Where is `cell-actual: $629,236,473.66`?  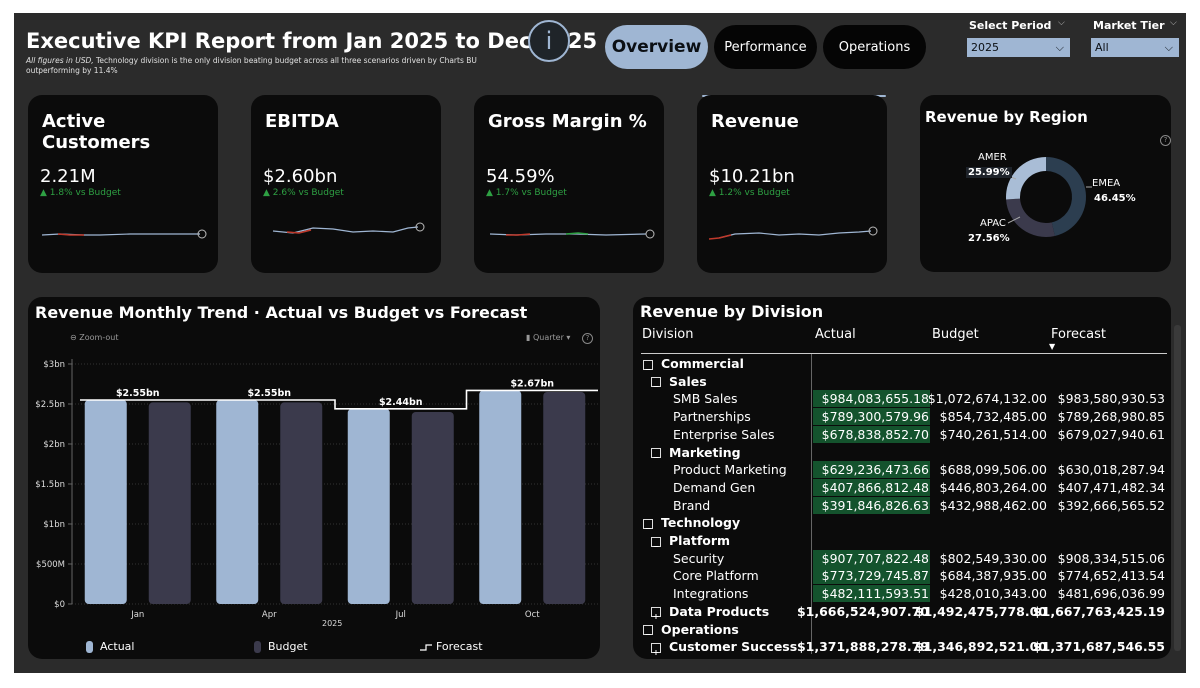
cell-actual: $629,236,473.66 is located at coordinates (875, 470).